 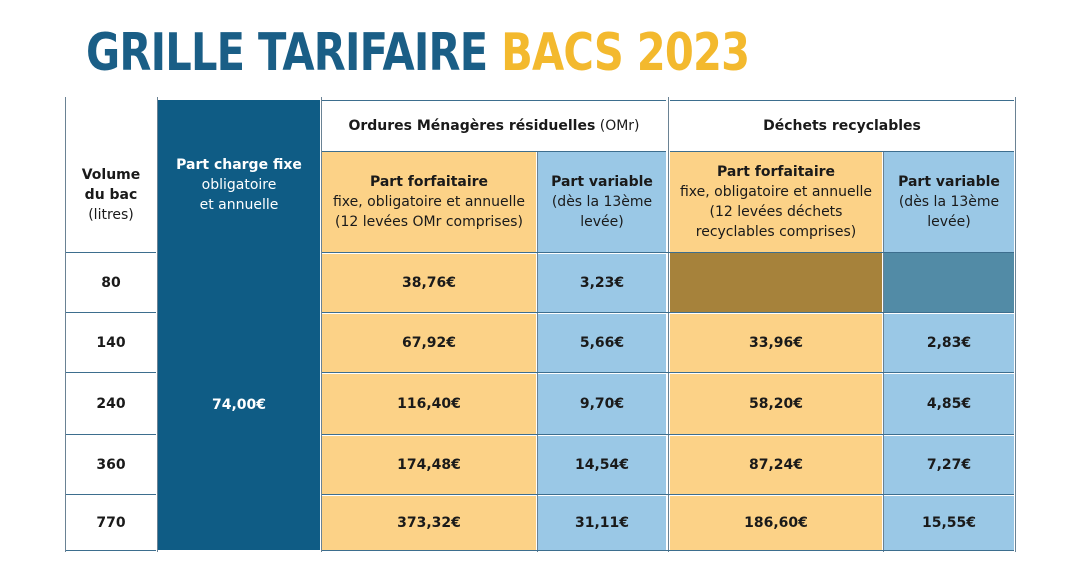 I want to click on row-240-omr-forfait: 116,40€, so click(x=429, y=404).